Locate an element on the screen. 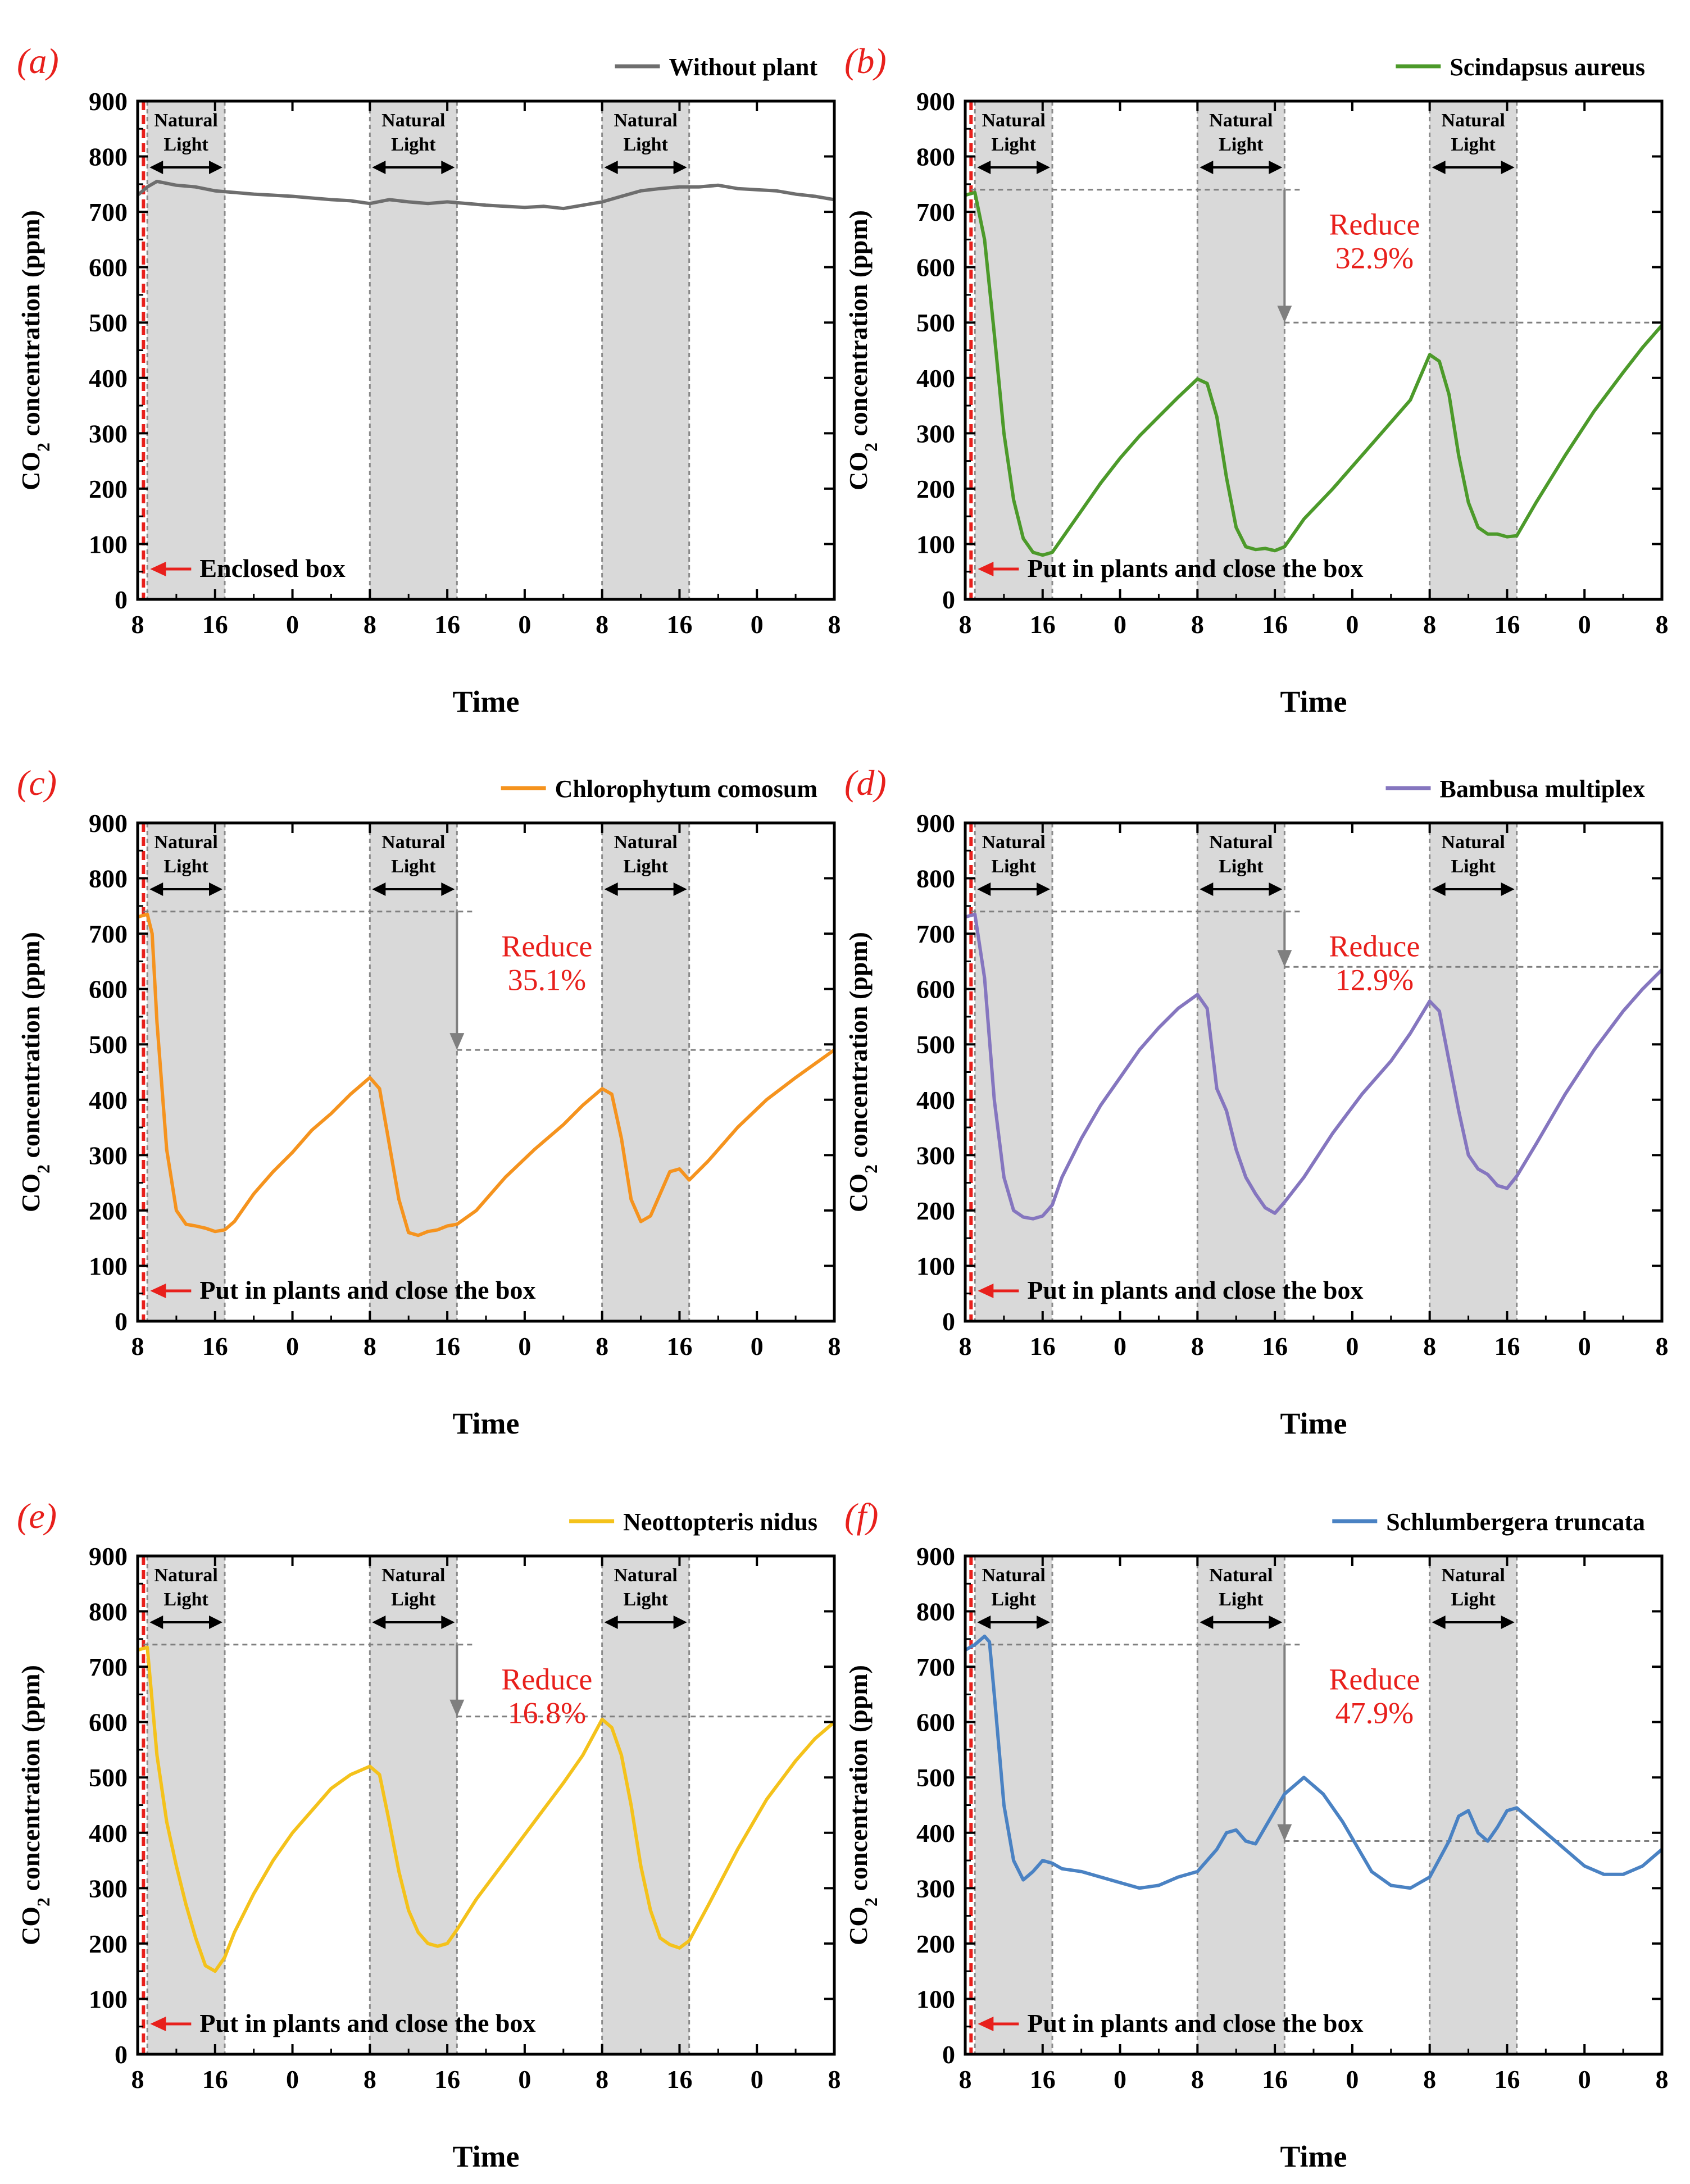 The height and width of the screenshot is (2184, 1690). start-note-label: Put in plants and close the box is located at coordinates (1195, 1290).